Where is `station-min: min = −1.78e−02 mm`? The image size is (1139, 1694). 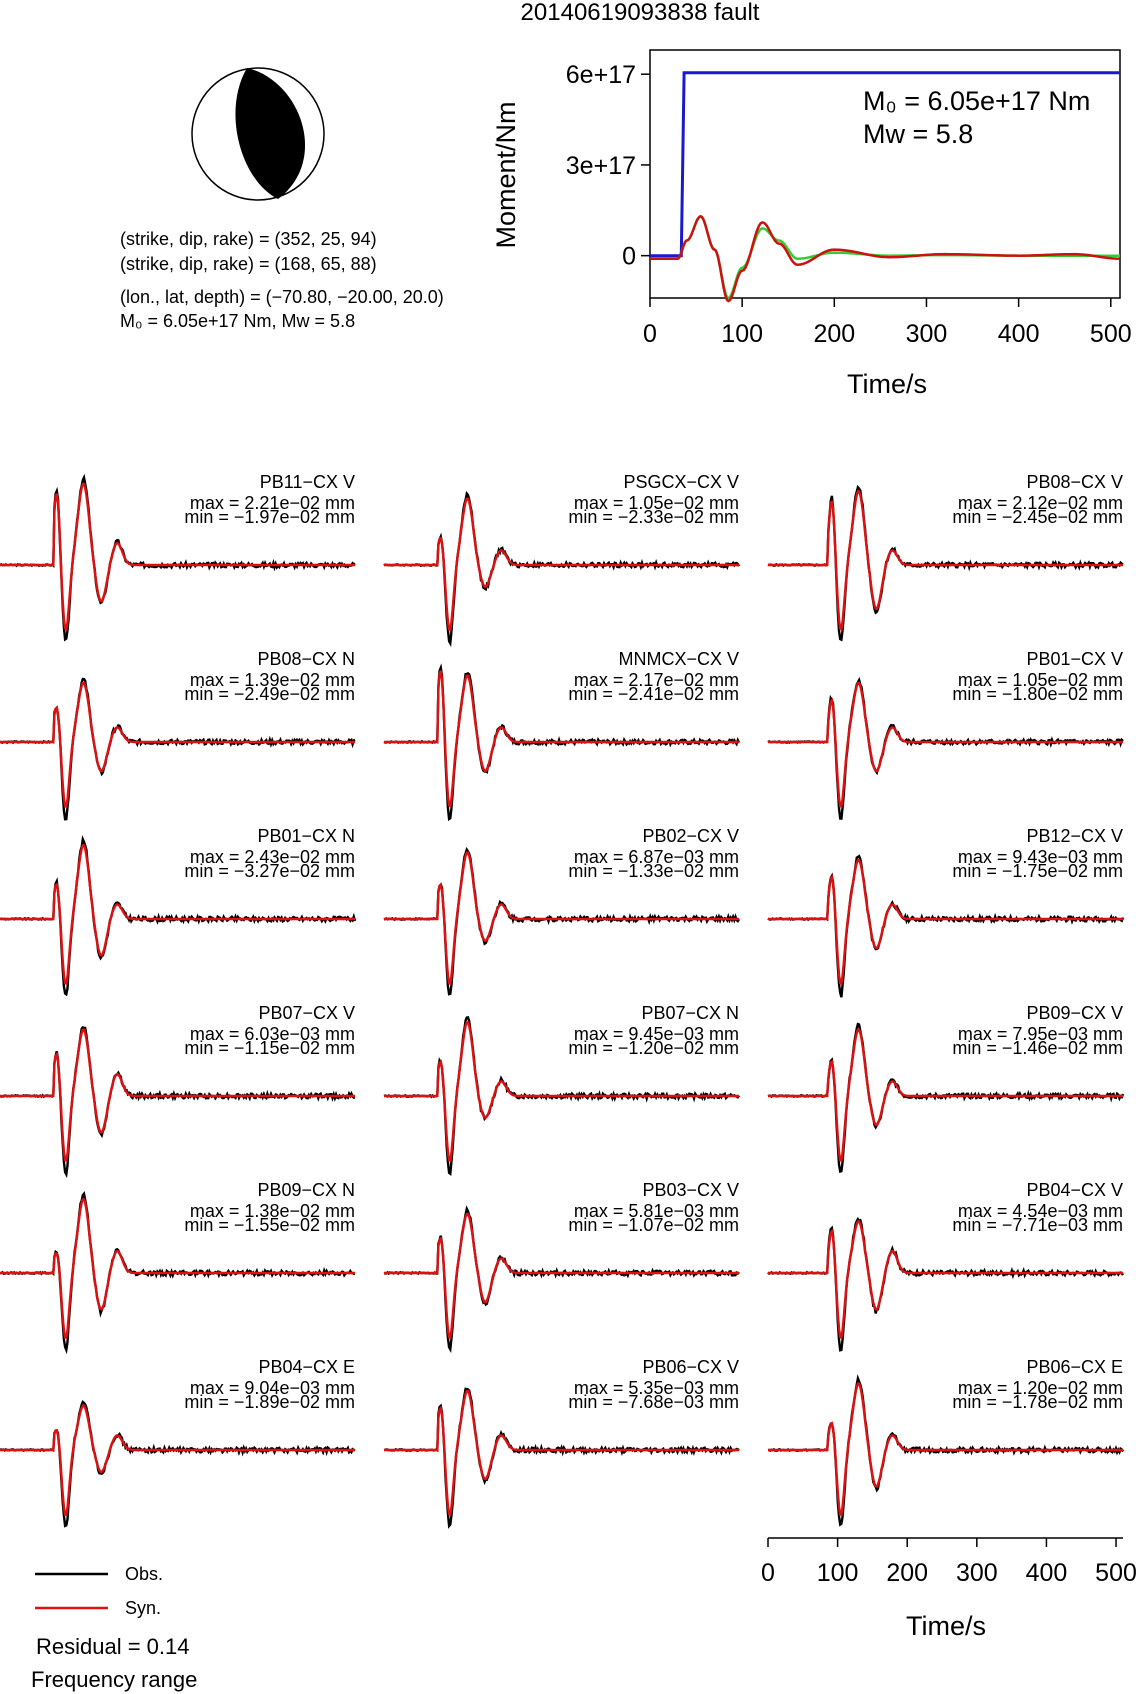
station-min: min = −1.78e−02 mm is located at coordinates (1037, 1402).